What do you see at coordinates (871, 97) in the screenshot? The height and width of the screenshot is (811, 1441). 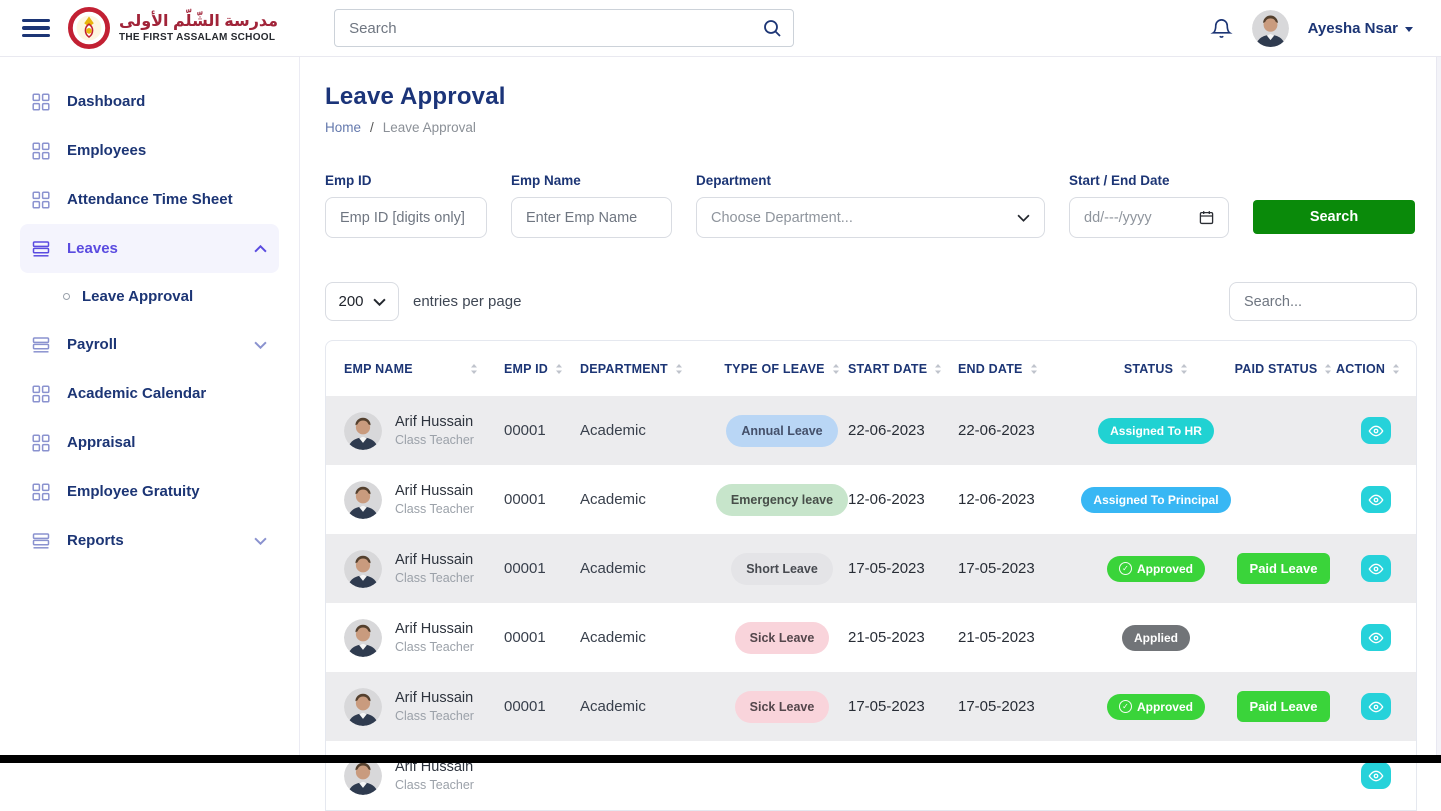 I see `page-title: Leave Approval` at bounding box center [871, 97].